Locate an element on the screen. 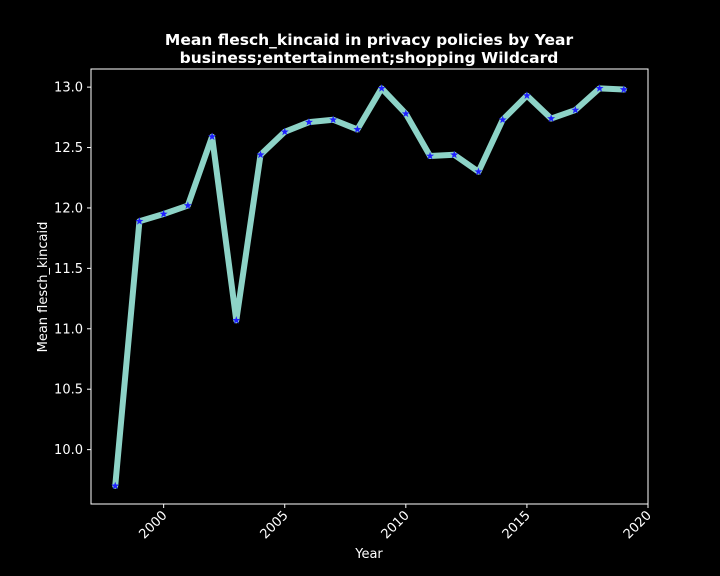  y-tick-label: 10.0 is located at coordinates (68, 450).